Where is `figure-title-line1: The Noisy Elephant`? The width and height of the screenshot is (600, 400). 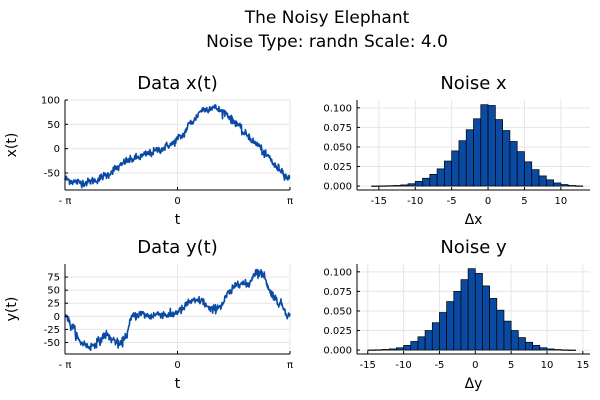 figure-title-line1: The Noisy Elephant is located at coordinates (327, 18).